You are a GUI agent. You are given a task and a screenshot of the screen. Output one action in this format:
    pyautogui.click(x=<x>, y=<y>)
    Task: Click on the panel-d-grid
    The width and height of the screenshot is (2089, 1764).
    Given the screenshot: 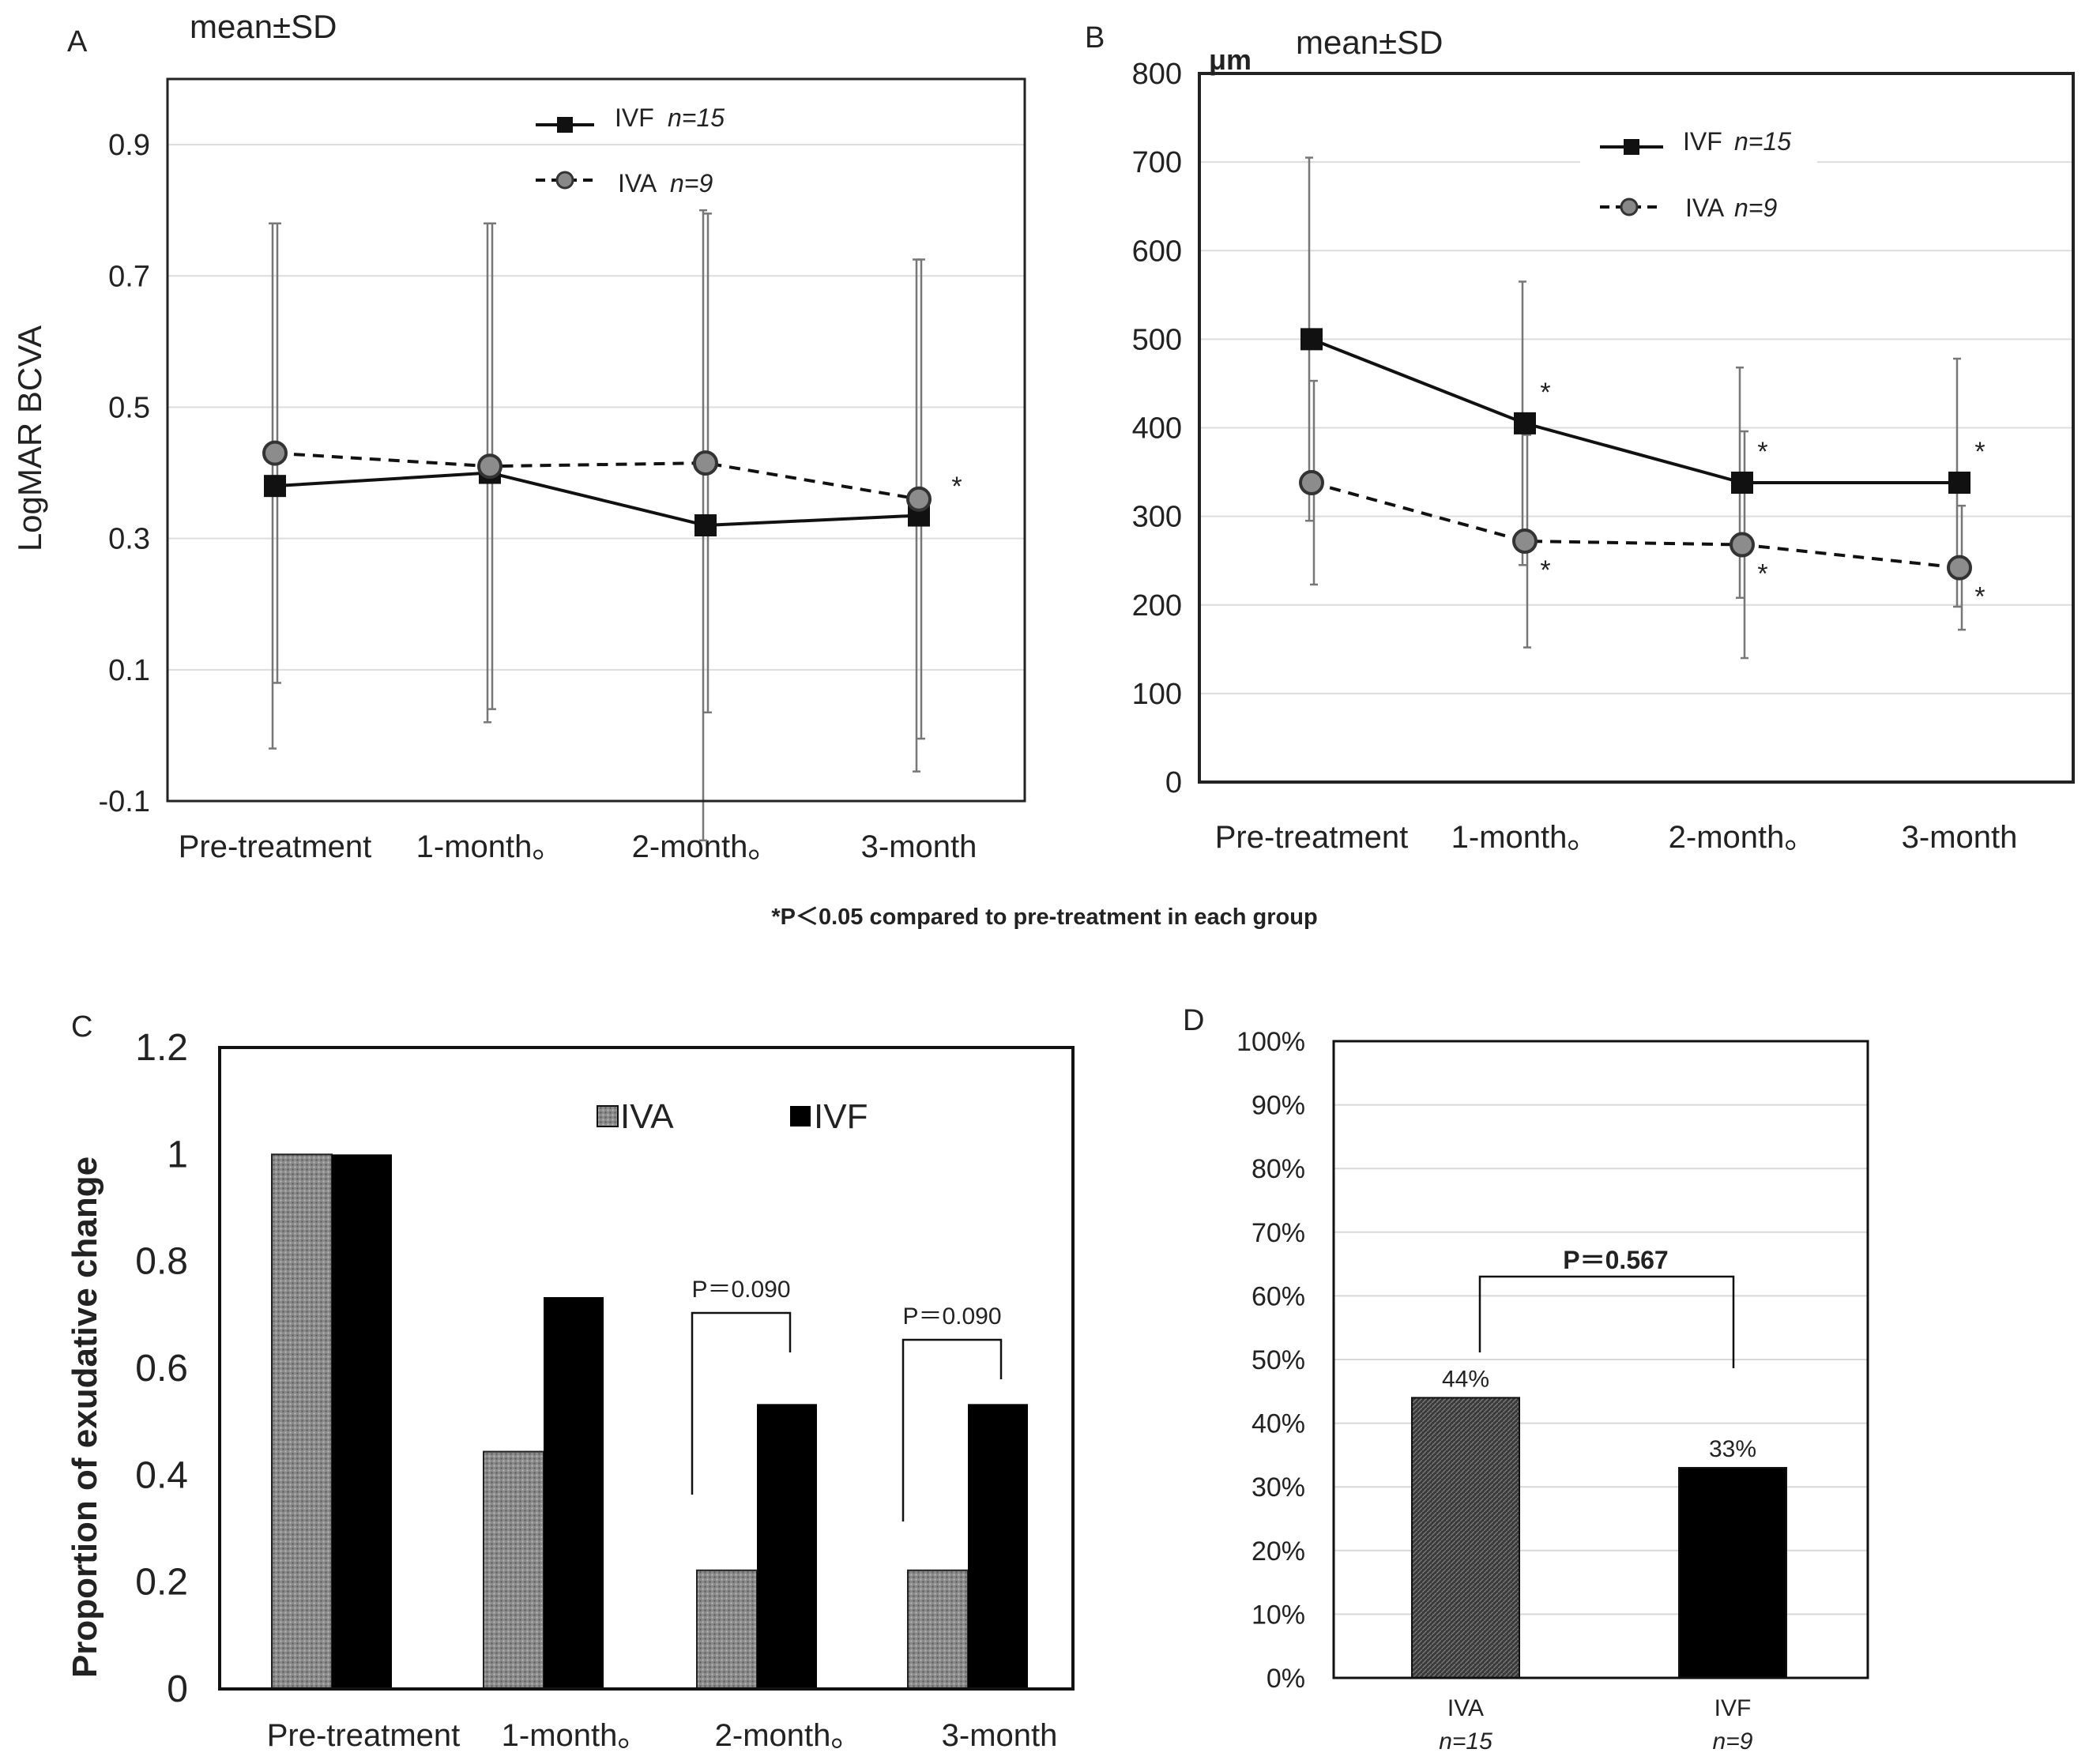 What is the action you would take?
    pyautogui.click(x=1601, y=1391)
    